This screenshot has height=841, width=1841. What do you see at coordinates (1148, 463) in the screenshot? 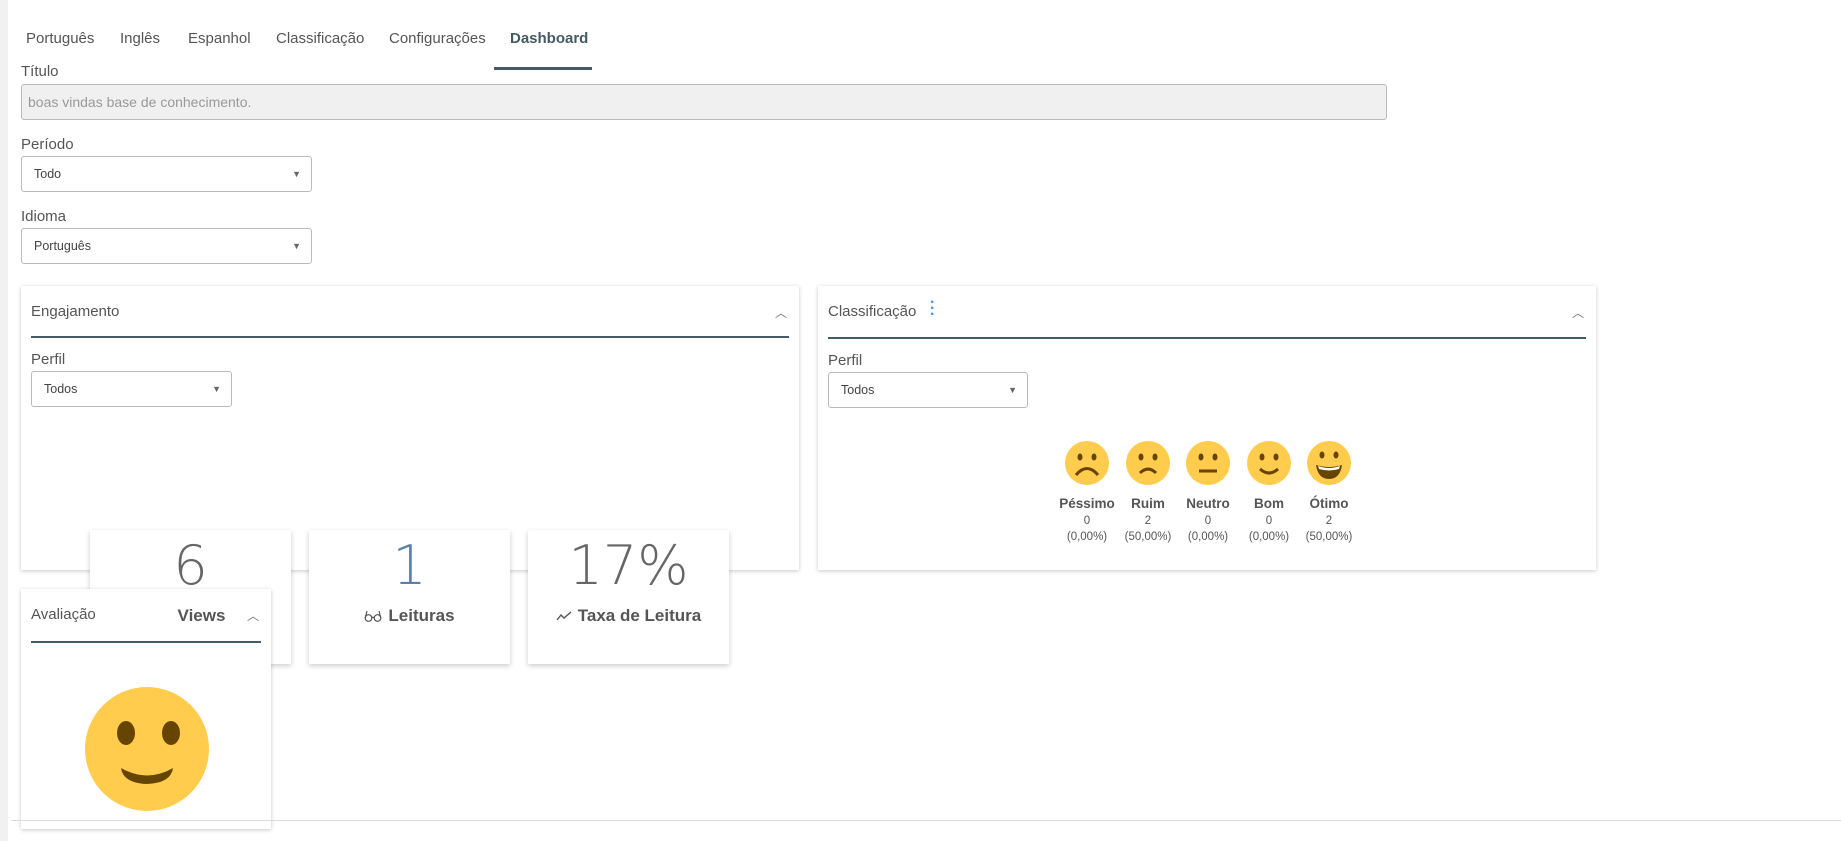
I see `sad-face-icon` at bounding box center [1148, 463].